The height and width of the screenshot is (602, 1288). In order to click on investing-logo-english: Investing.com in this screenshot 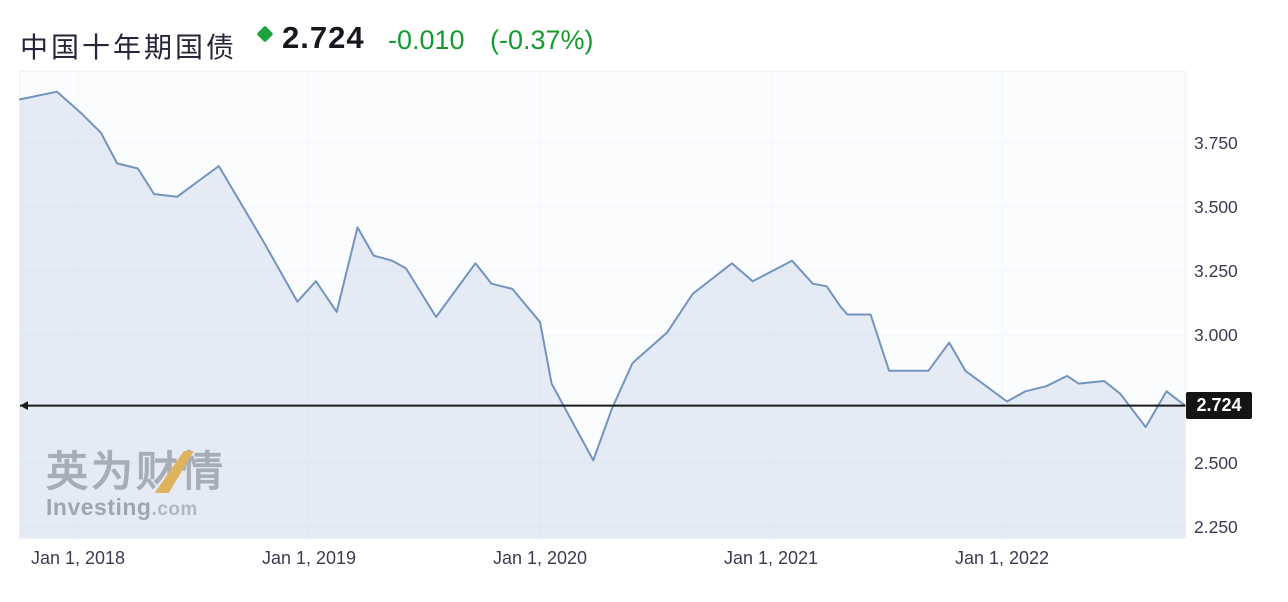, I will do `click(122, 507)`.